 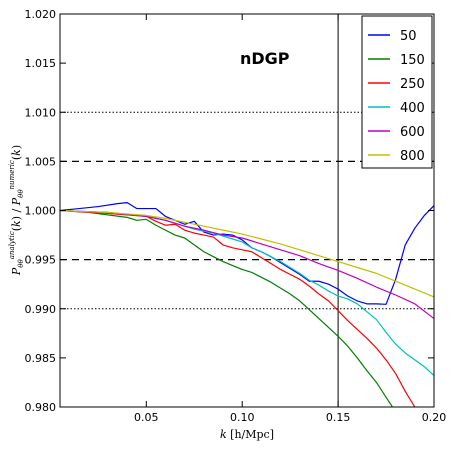 What do you see at coordinates (412, 156) in the screenshot?
I see `legend-label-800: 800` at bounding box center [412, 156].